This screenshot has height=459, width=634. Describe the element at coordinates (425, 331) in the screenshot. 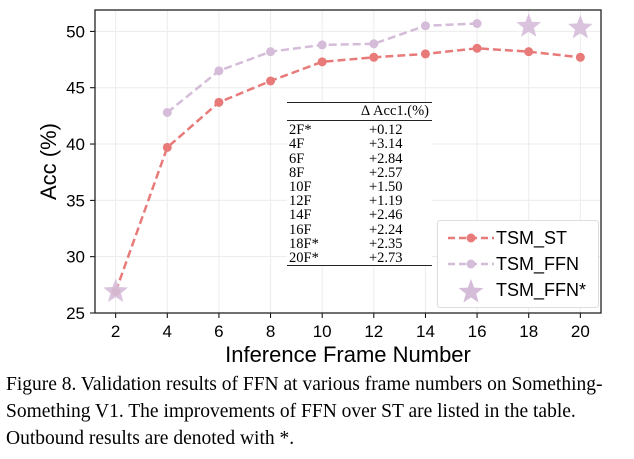

I see `x-tick-label: 14` at that location.